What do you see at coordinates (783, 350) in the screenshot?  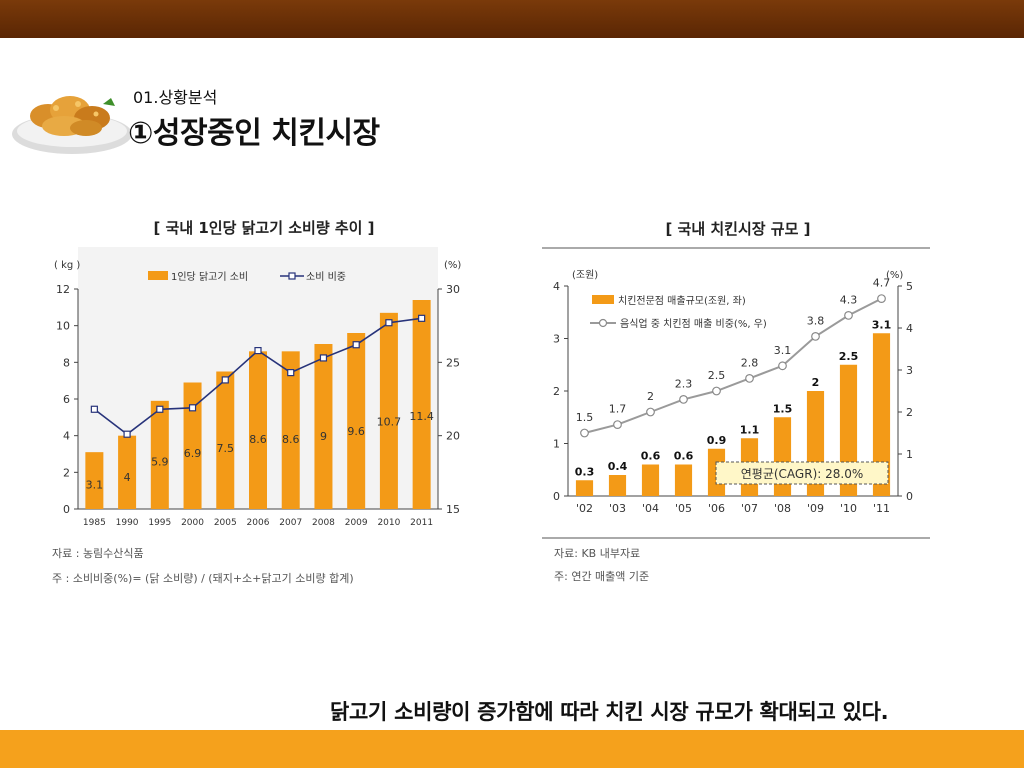 I see `chart2-share-label: 3.1` at bounding box center [783, 350].